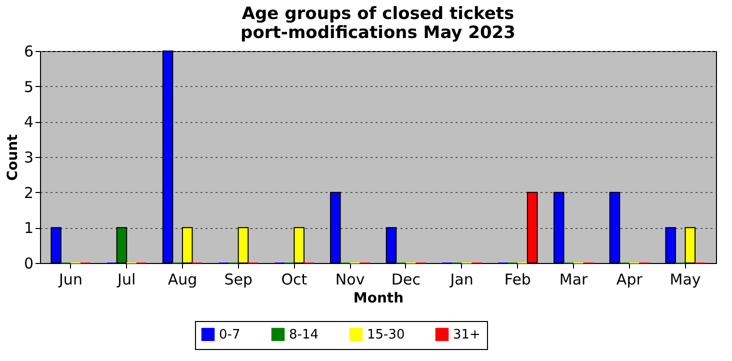 The width and height of the screenshot is (732, 361). I want to click on y-tick-label: 2, so click(29, 193).